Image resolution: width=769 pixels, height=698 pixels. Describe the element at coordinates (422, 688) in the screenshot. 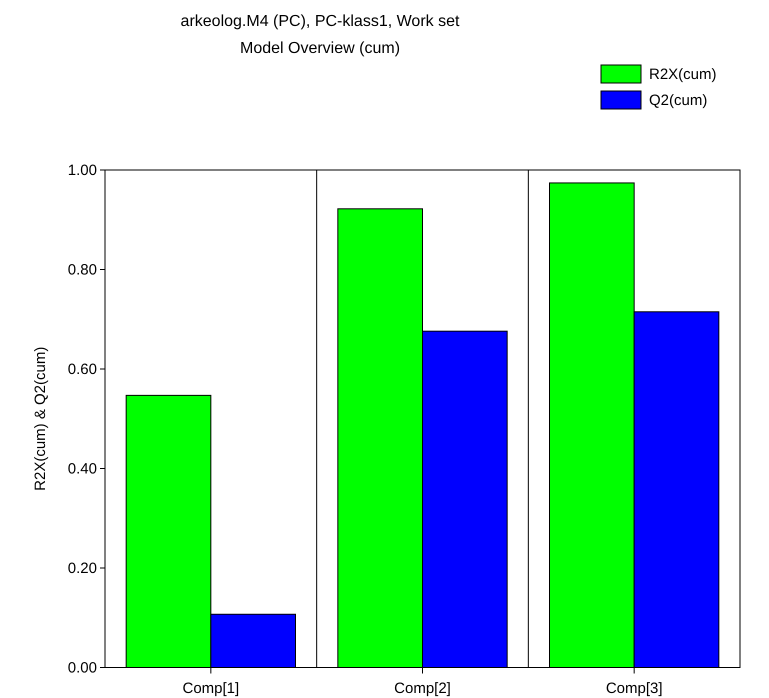

I see `x-tick-label: Comp[2]` at that location.